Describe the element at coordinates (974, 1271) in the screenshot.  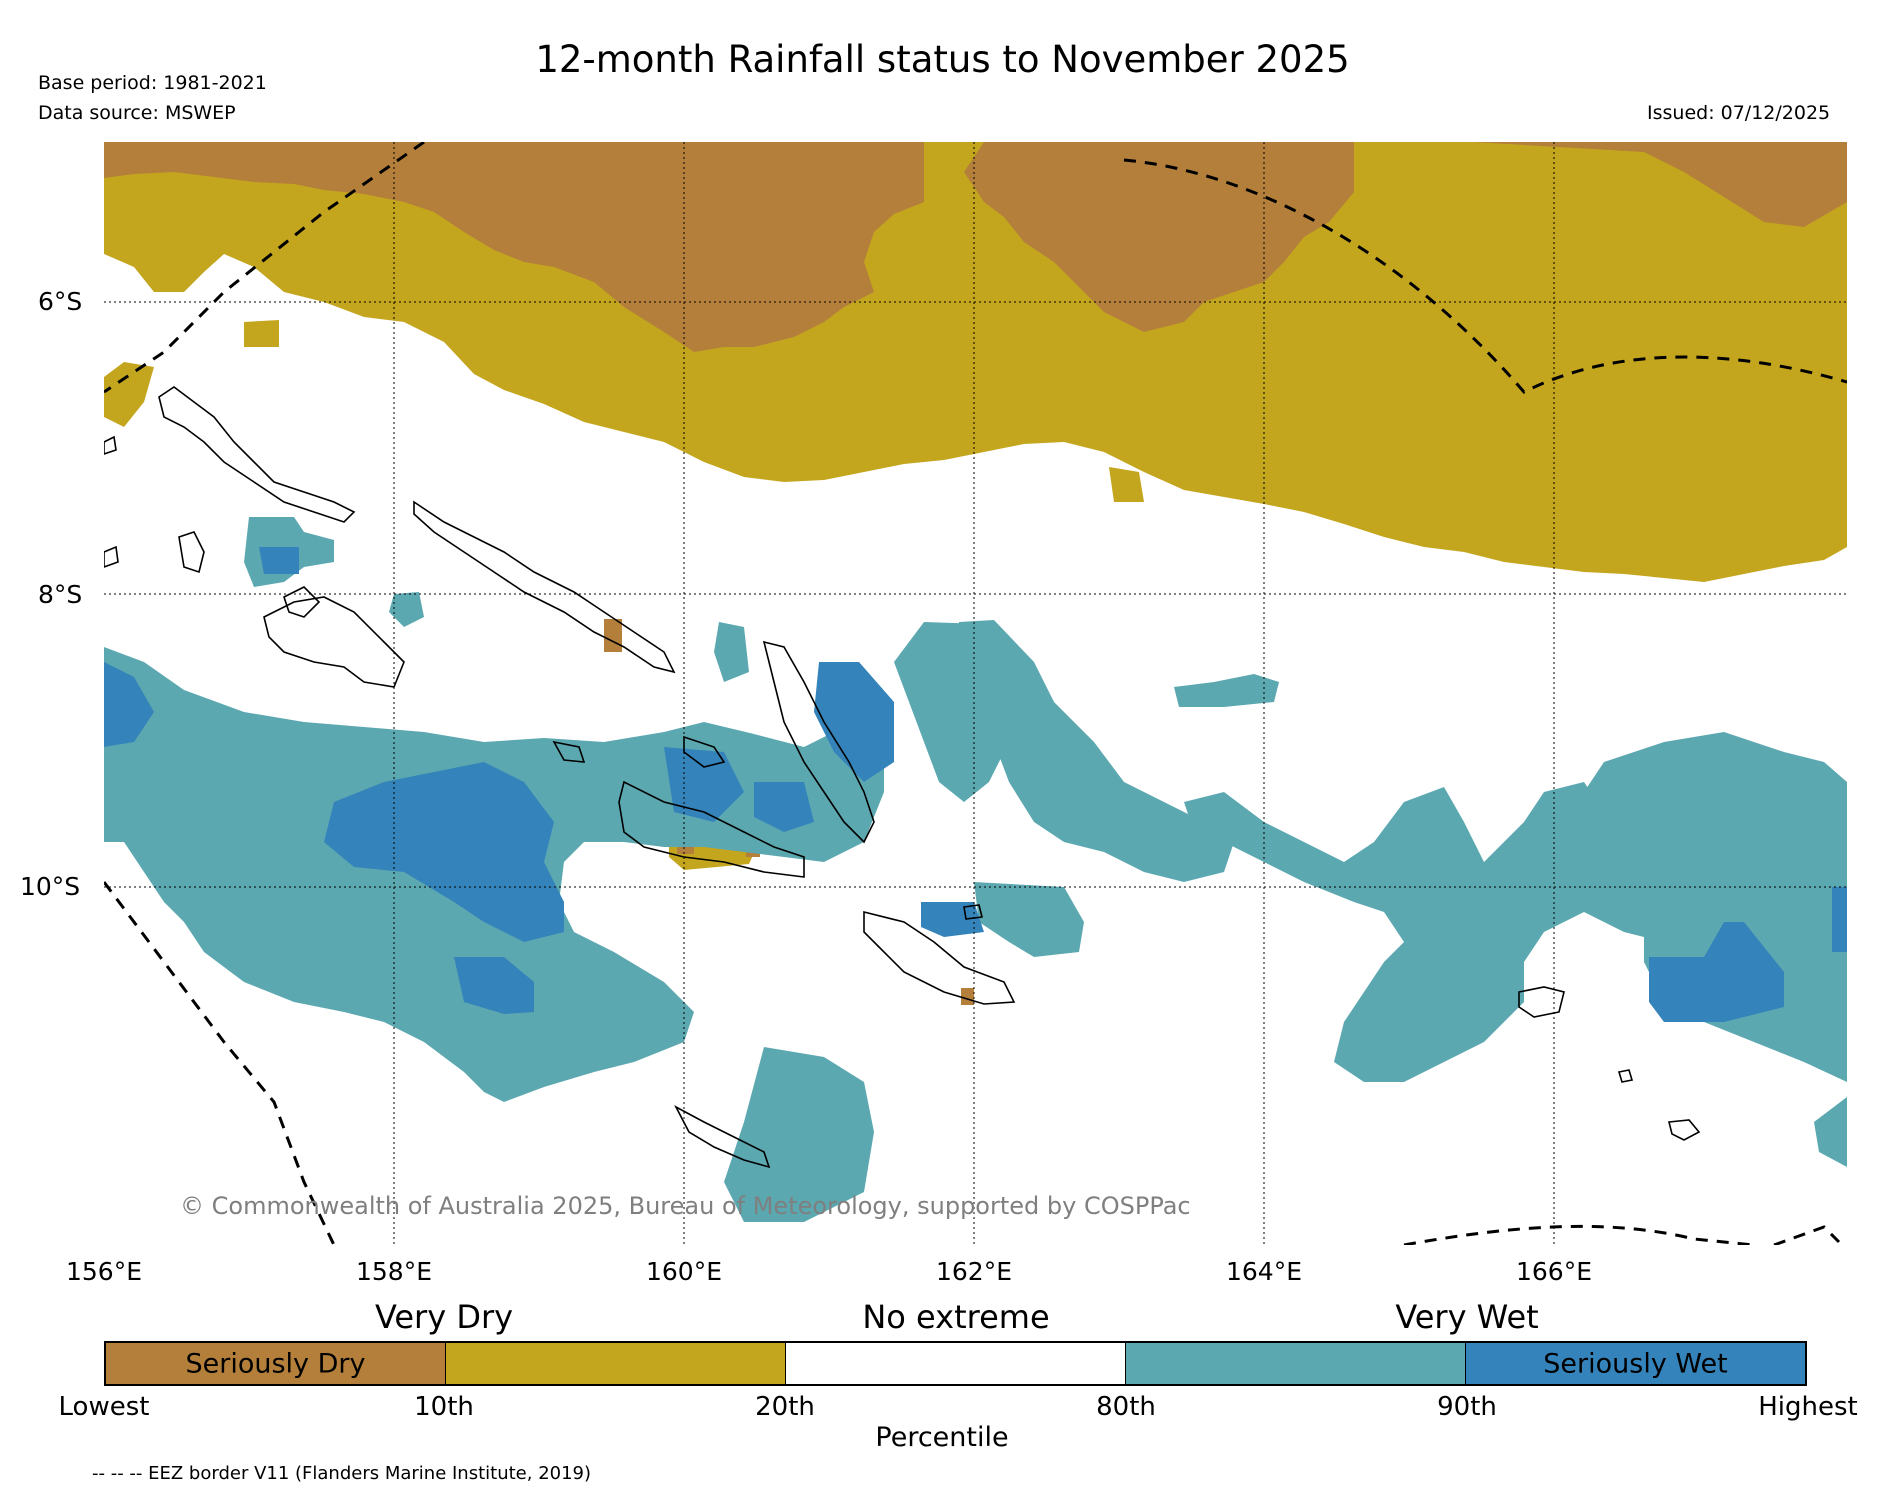
I see `lon-tick-label: 162°E` at that location.